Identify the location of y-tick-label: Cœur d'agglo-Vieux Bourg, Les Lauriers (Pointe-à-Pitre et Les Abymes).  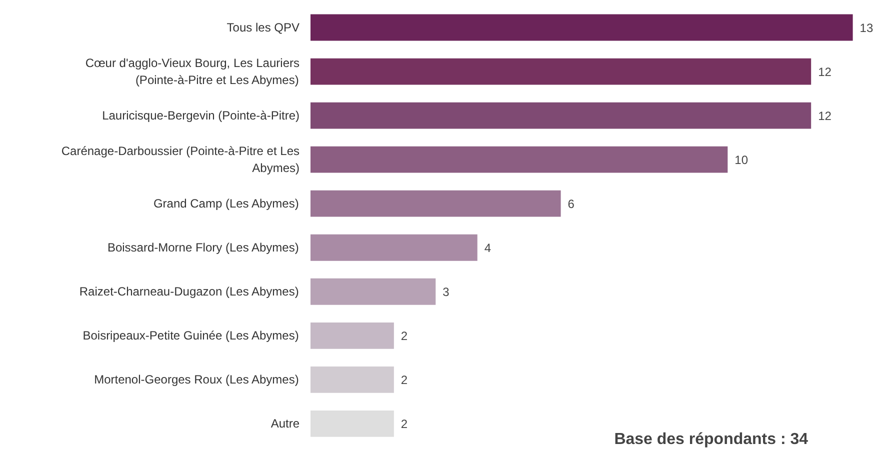
(192, 71).